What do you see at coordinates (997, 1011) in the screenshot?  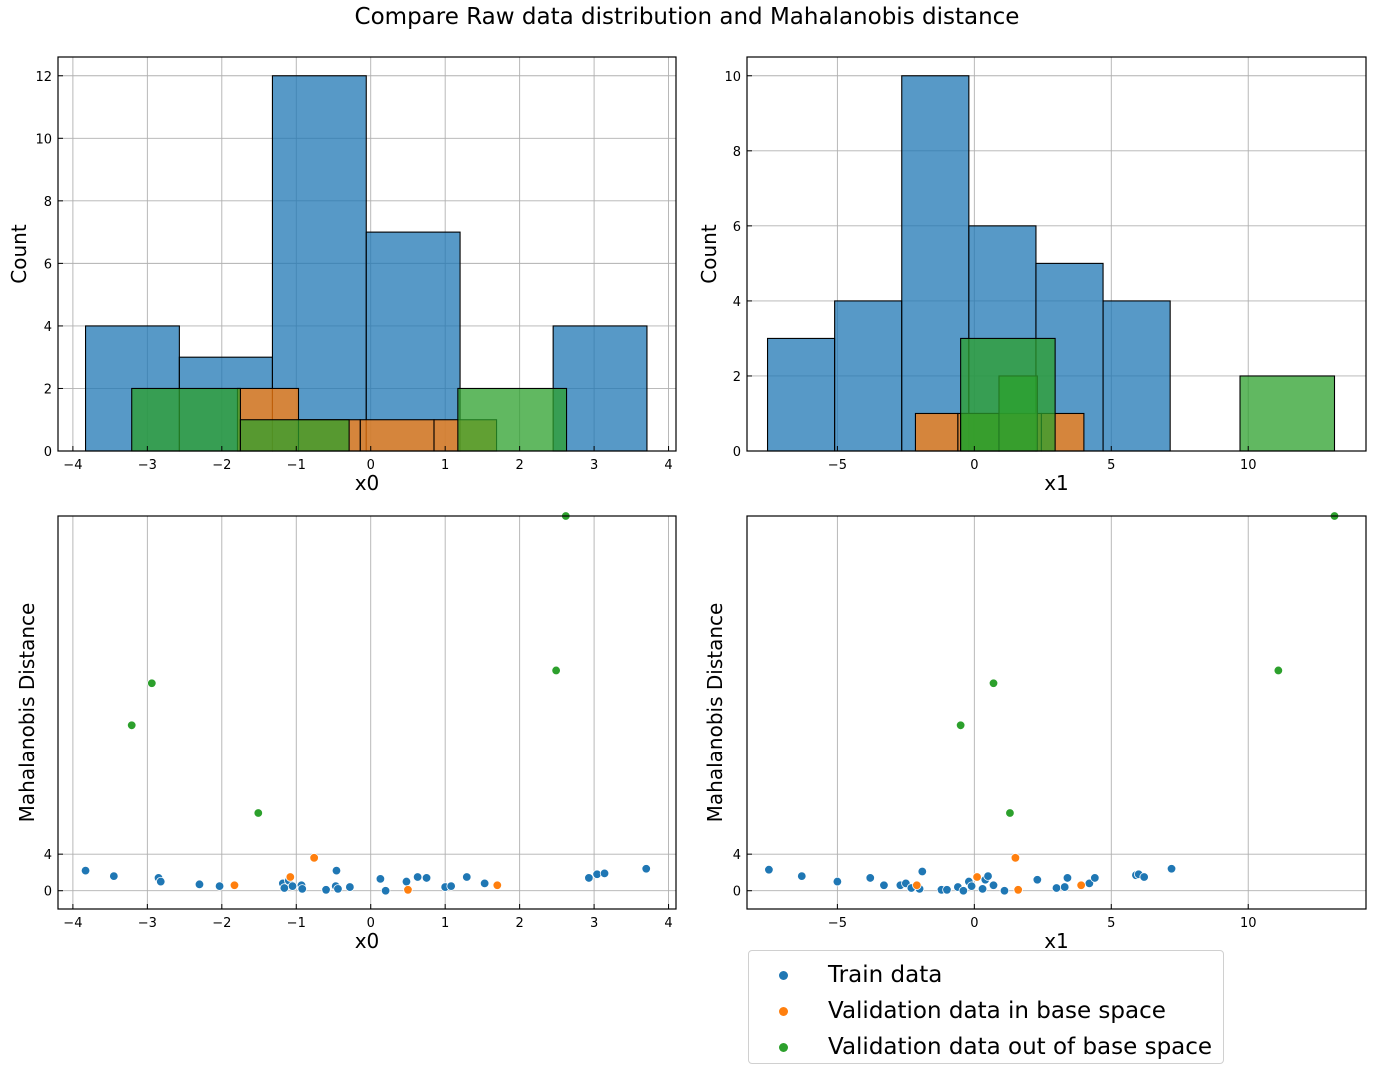 I see `legend-label-val-in: Validation data in base space` at bounding box center [997, 1011].